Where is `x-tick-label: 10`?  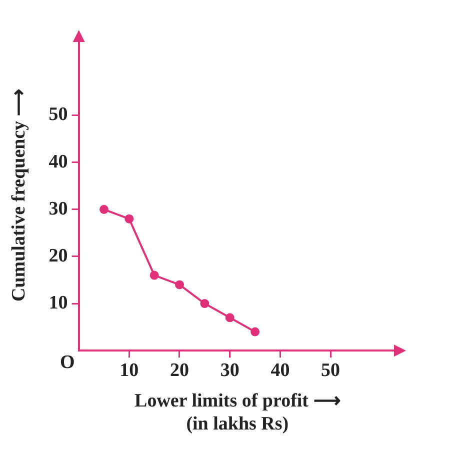 x-tick-label: 10 is located at coordinates (129, 370).